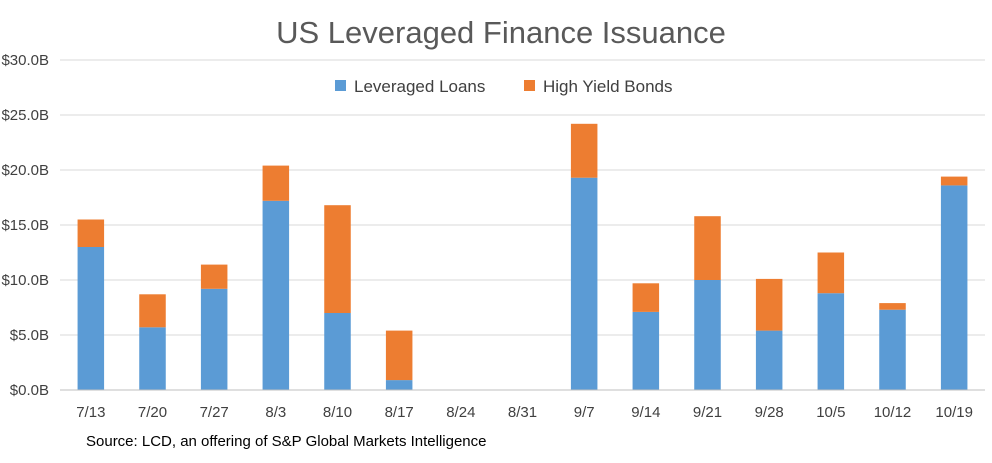  What do you see at coordinates (25, 115) in the screenshot?
I see `y-tick-label: $25.0B` at bounding box center [25, 115].